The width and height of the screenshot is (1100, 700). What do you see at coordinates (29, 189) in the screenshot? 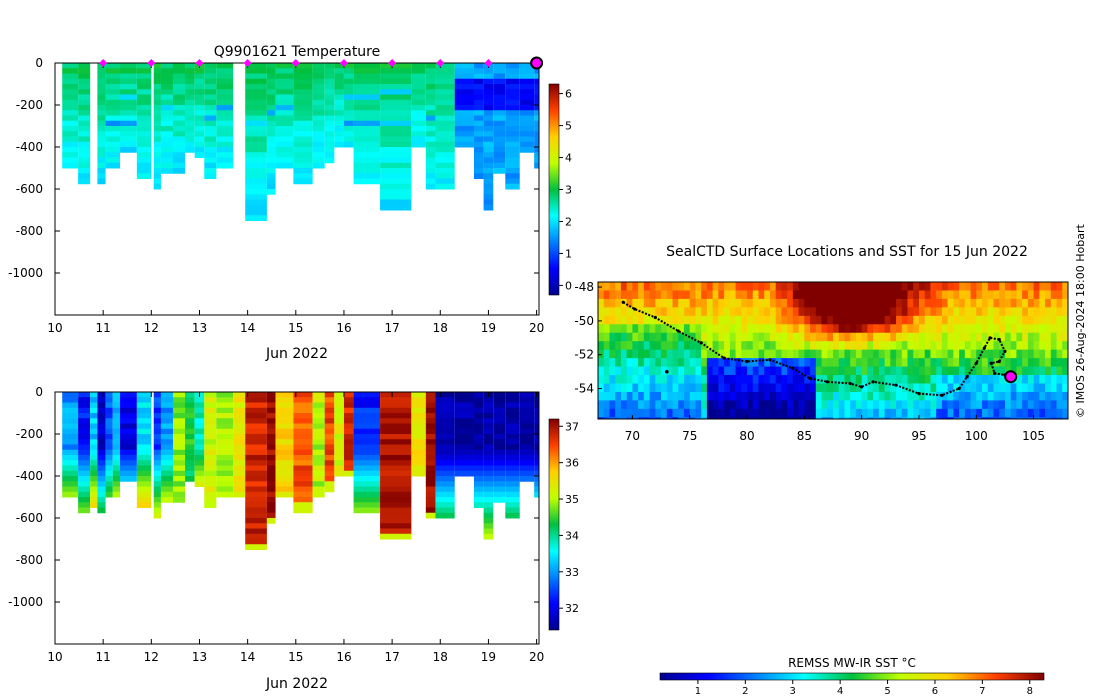
I see `y-tick-label: -600` at bounding box center [29, 189].